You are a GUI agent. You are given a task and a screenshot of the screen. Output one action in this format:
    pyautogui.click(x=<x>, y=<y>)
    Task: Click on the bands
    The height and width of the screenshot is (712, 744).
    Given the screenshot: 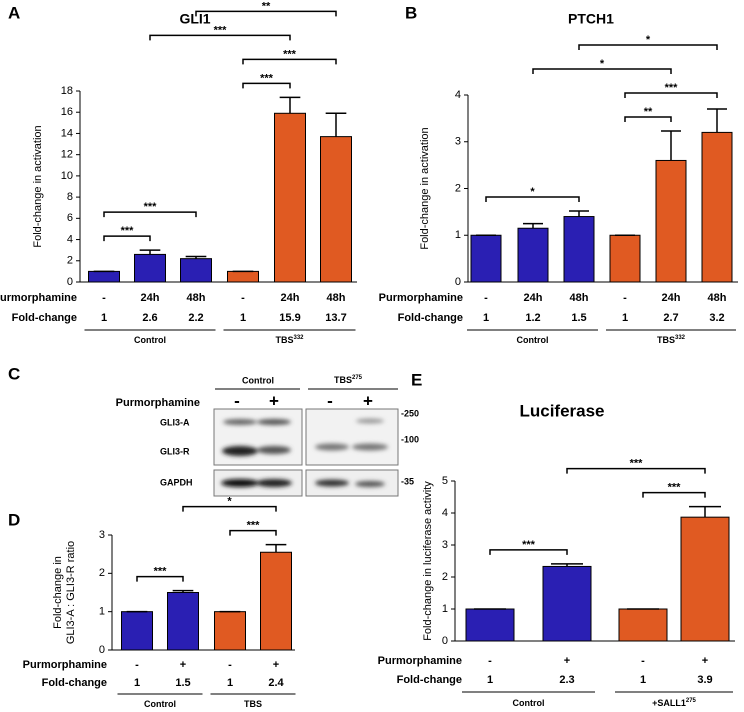 What is the action you would take?
    pyautogui.click(x=304, y=452)
    